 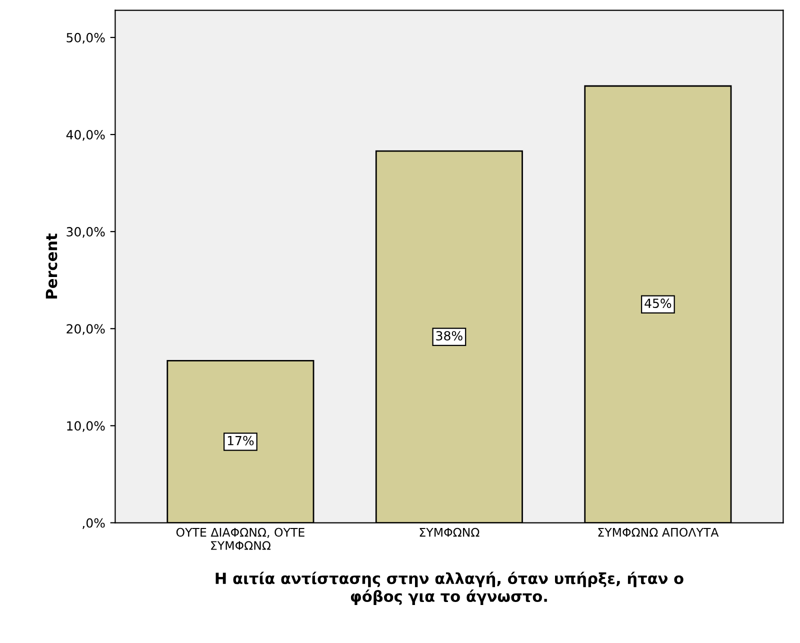 What do you see at coordinates (450, 532) in the screenshot?
I see `x-tick-label: ΣΥΜΦΩΝΩ` at bounding box center [450, 532].